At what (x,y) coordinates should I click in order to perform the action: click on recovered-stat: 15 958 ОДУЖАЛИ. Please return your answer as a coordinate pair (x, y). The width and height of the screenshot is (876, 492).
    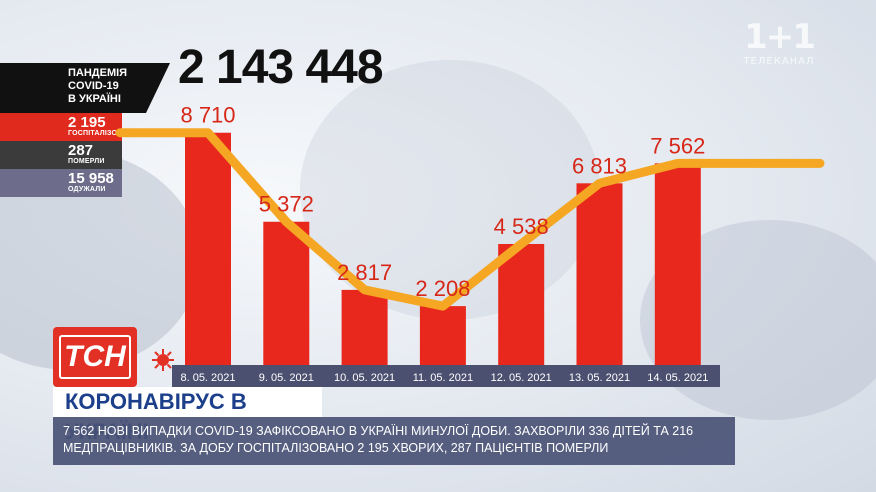
    Looking at the image, I should click on (61, 183).